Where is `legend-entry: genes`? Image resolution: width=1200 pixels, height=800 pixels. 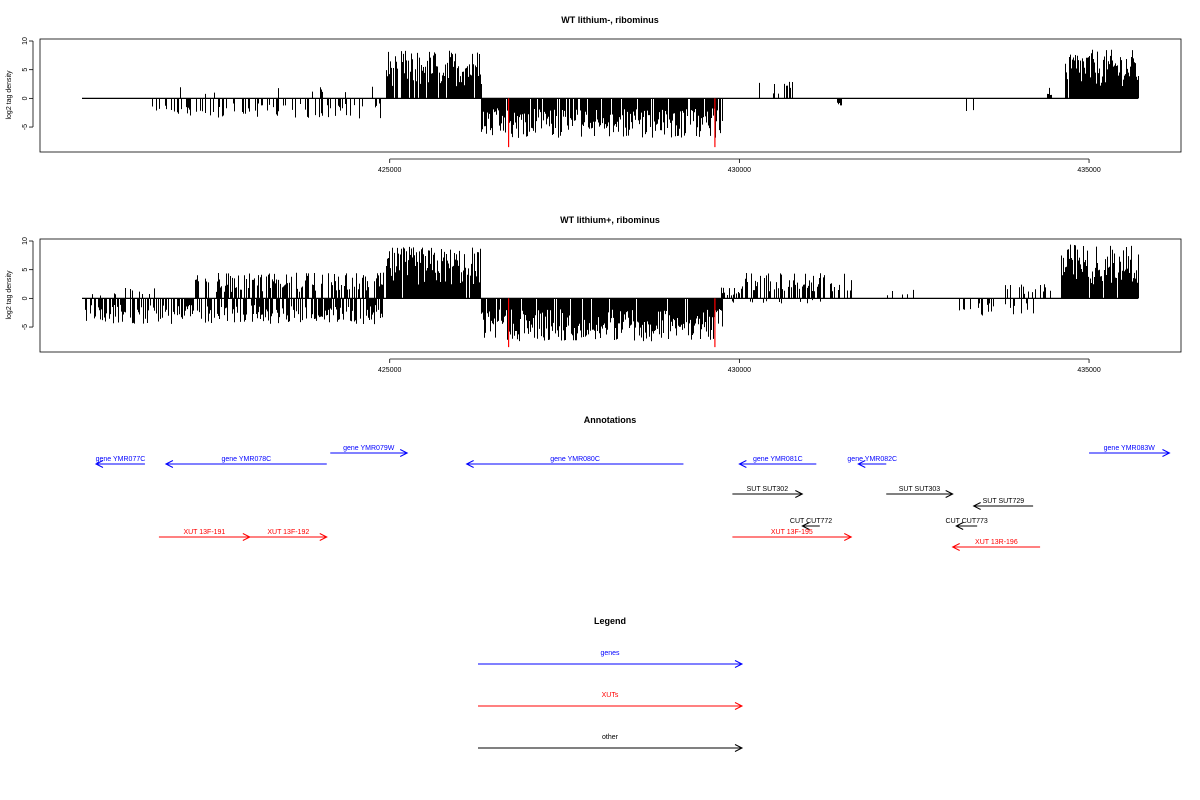 legend-entry: genes is located at coordinates (611, 659).